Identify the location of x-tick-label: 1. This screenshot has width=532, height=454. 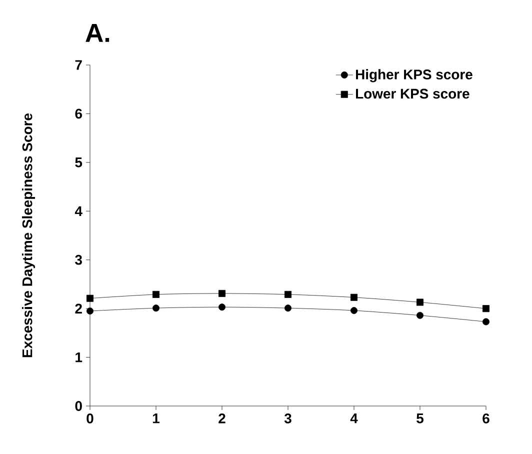
(156, 419).